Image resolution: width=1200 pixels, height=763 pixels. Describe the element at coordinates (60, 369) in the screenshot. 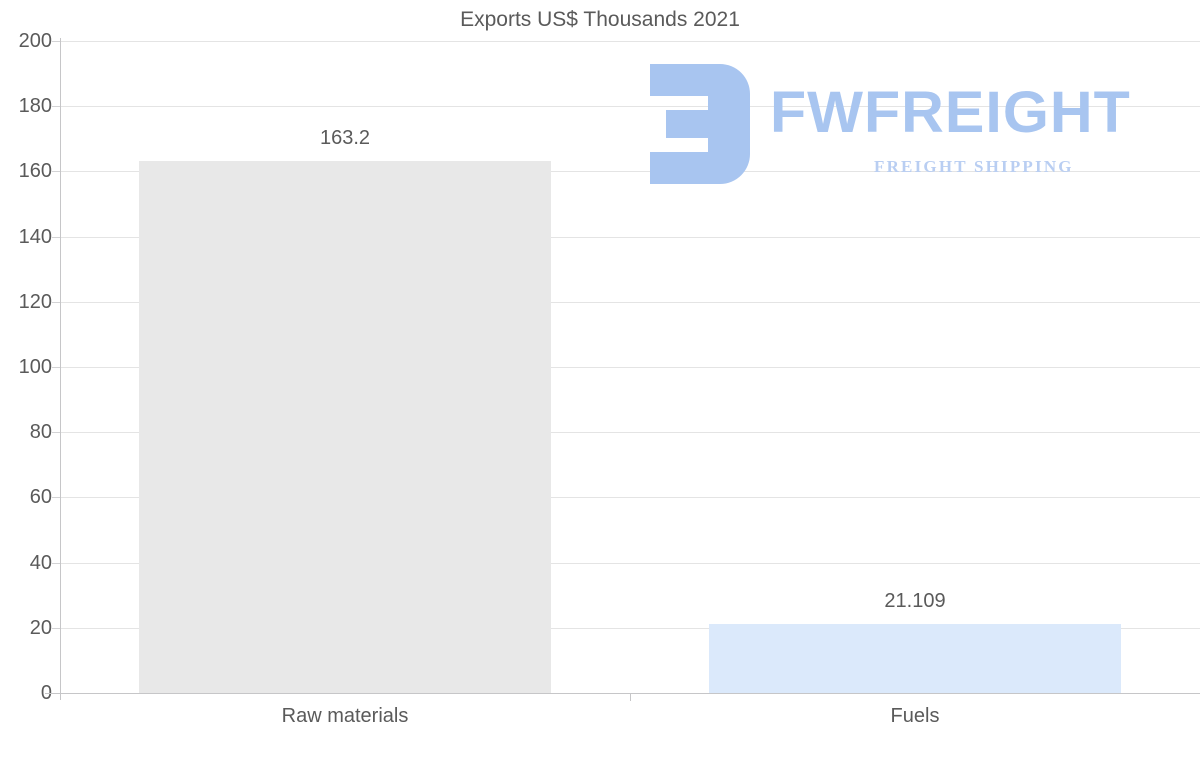

I see `y-axis-line` at that location.